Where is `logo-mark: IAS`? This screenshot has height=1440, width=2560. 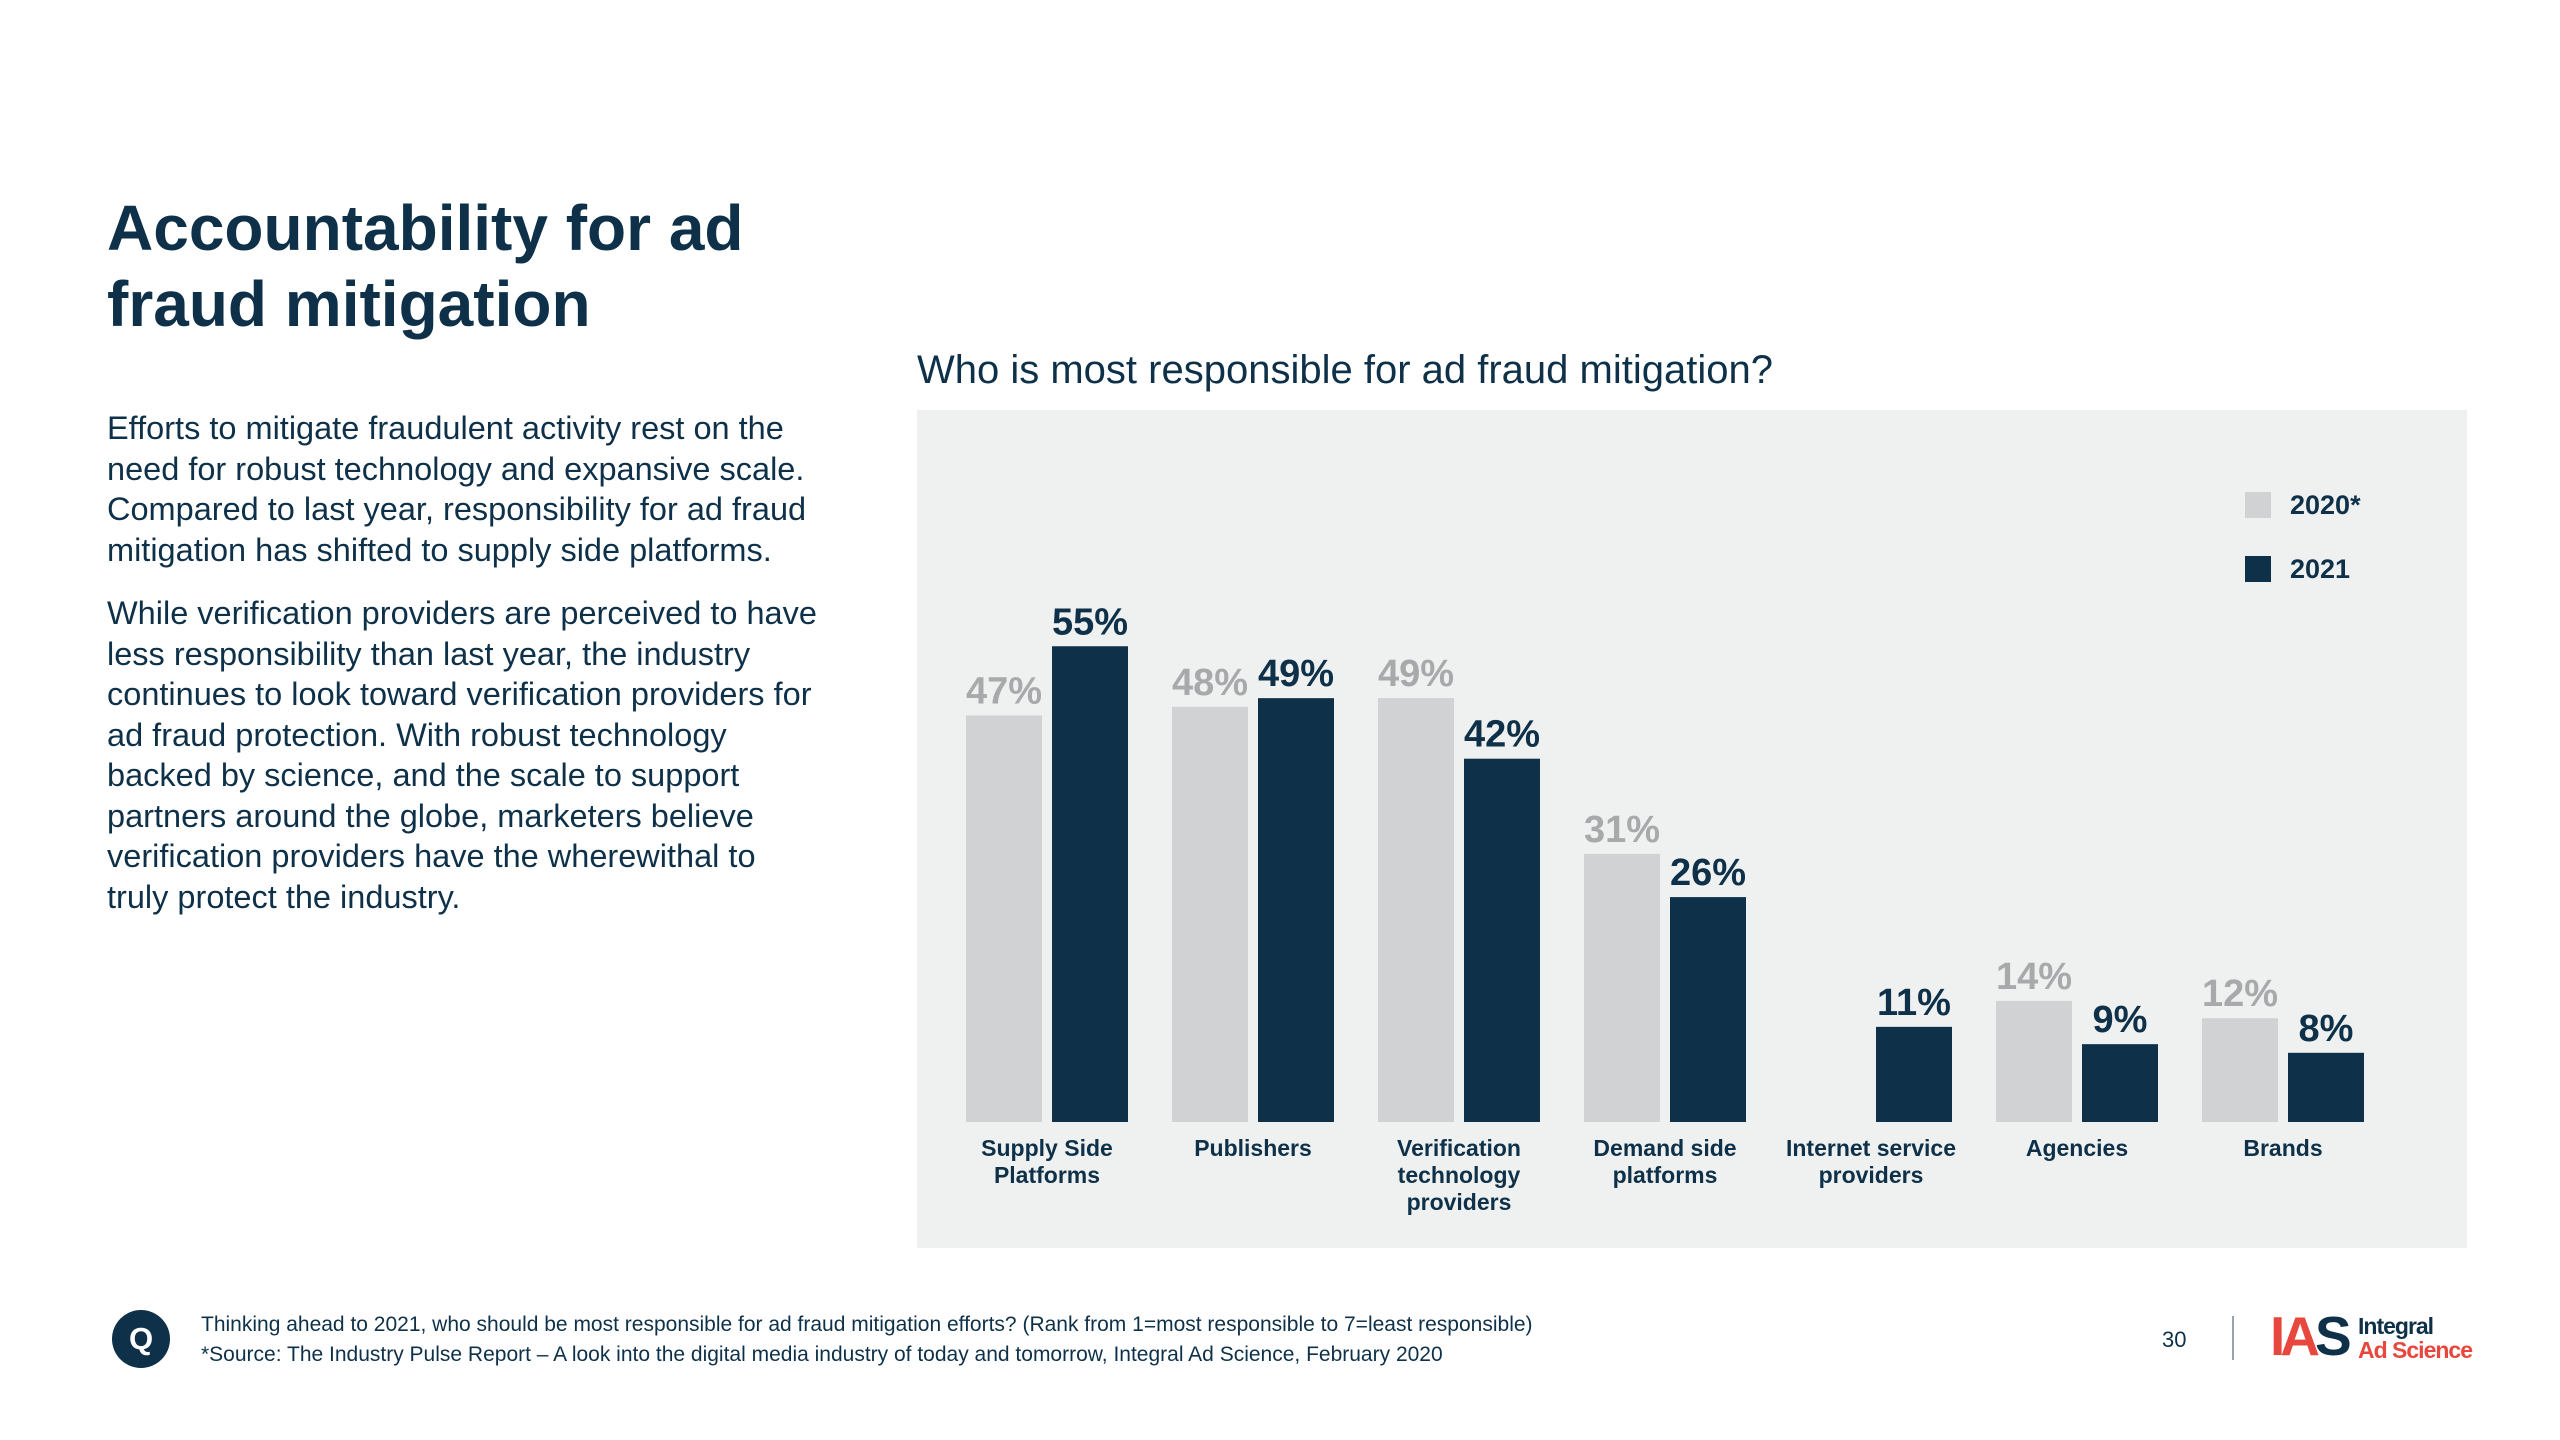 logo-mark: IAS is located at coordinates (2311, 1336).